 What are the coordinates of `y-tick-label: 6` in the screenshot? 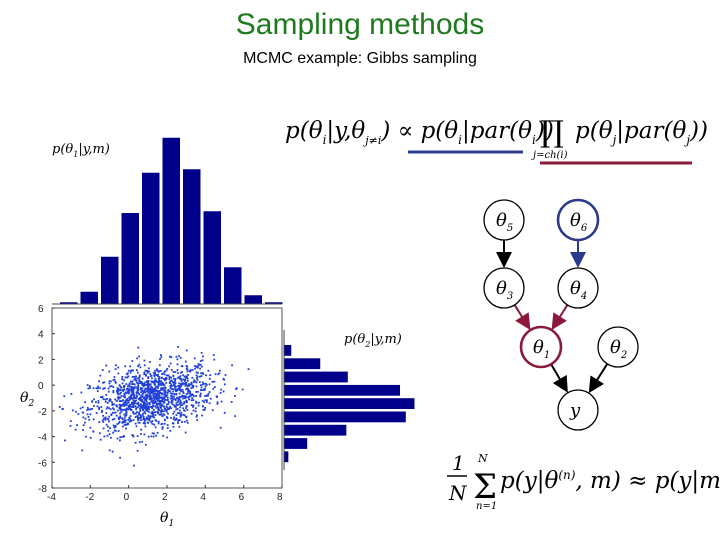 It's located at (41, 309).